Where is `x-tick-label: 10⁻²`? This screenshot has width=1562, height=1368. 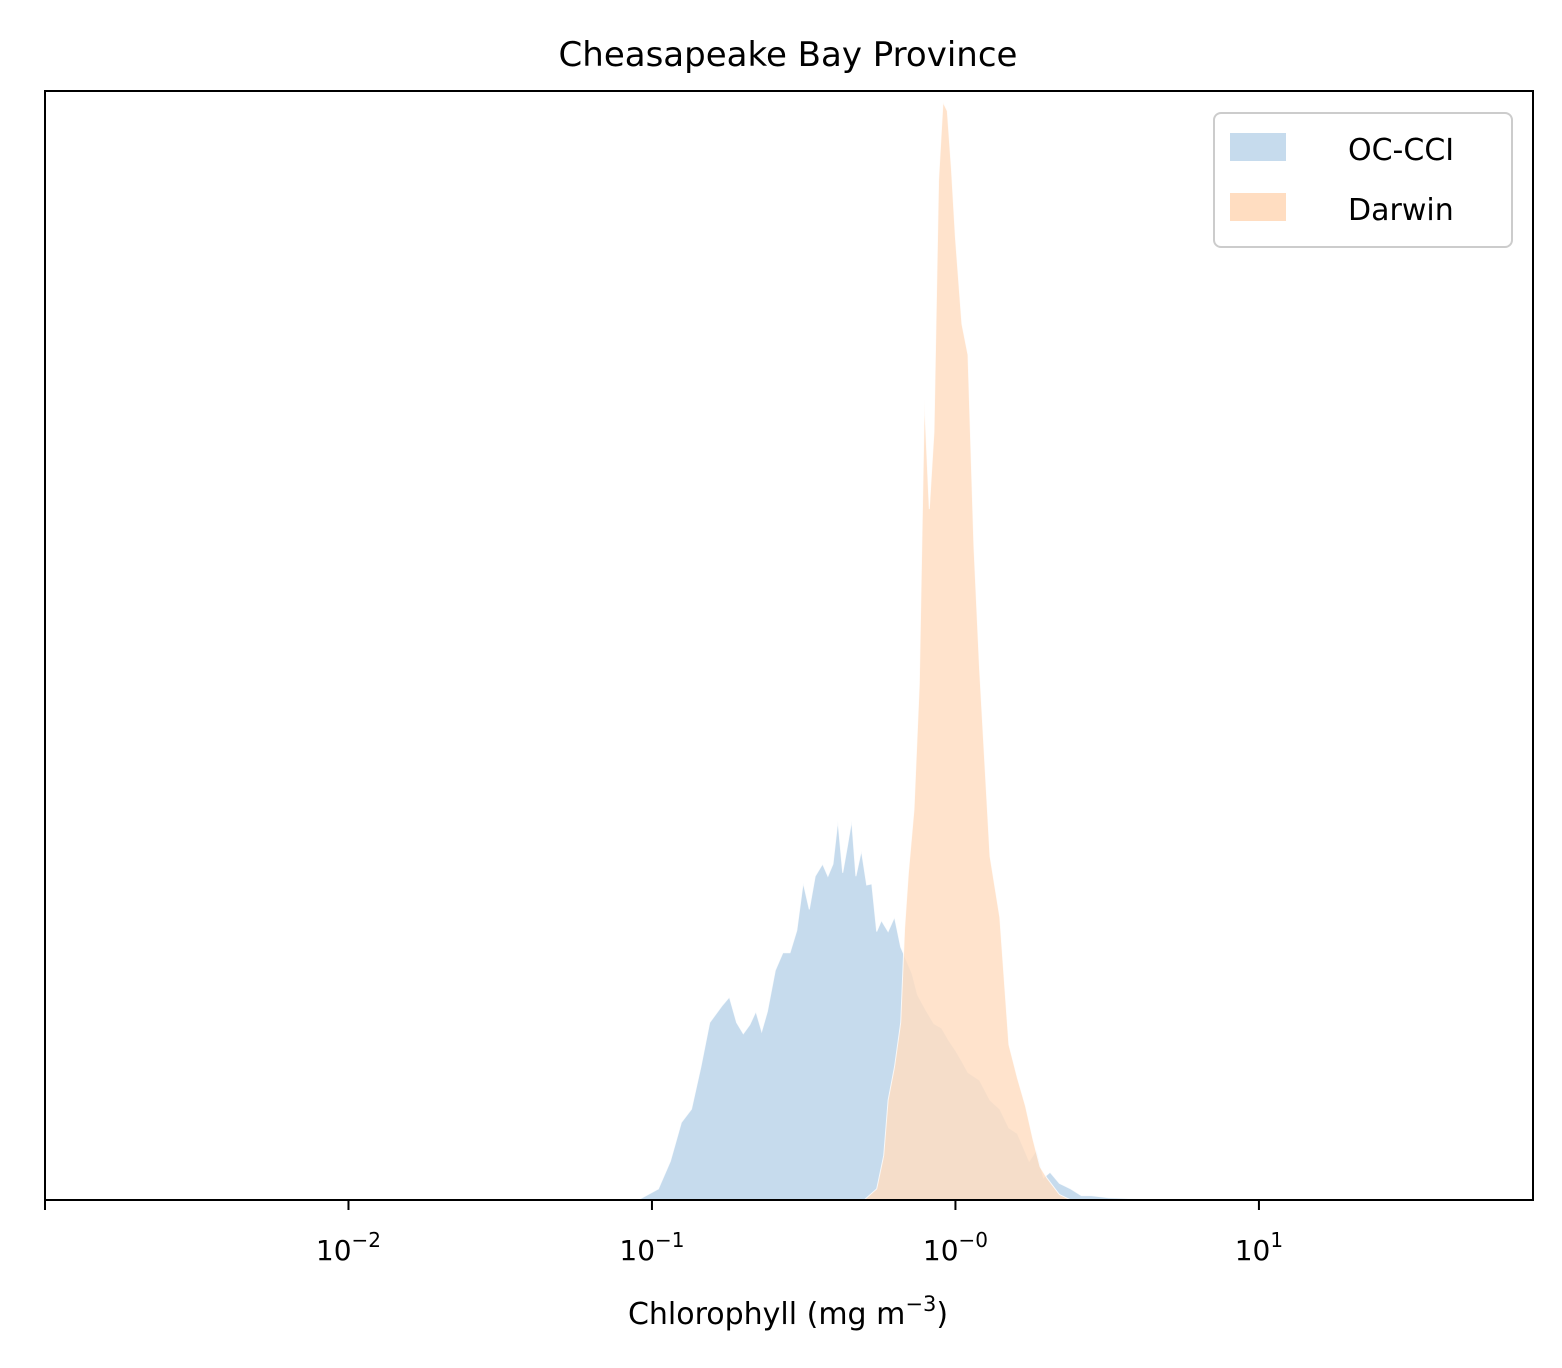
x-tick-label: 10⁻² is located at coordinates (348, 1247).